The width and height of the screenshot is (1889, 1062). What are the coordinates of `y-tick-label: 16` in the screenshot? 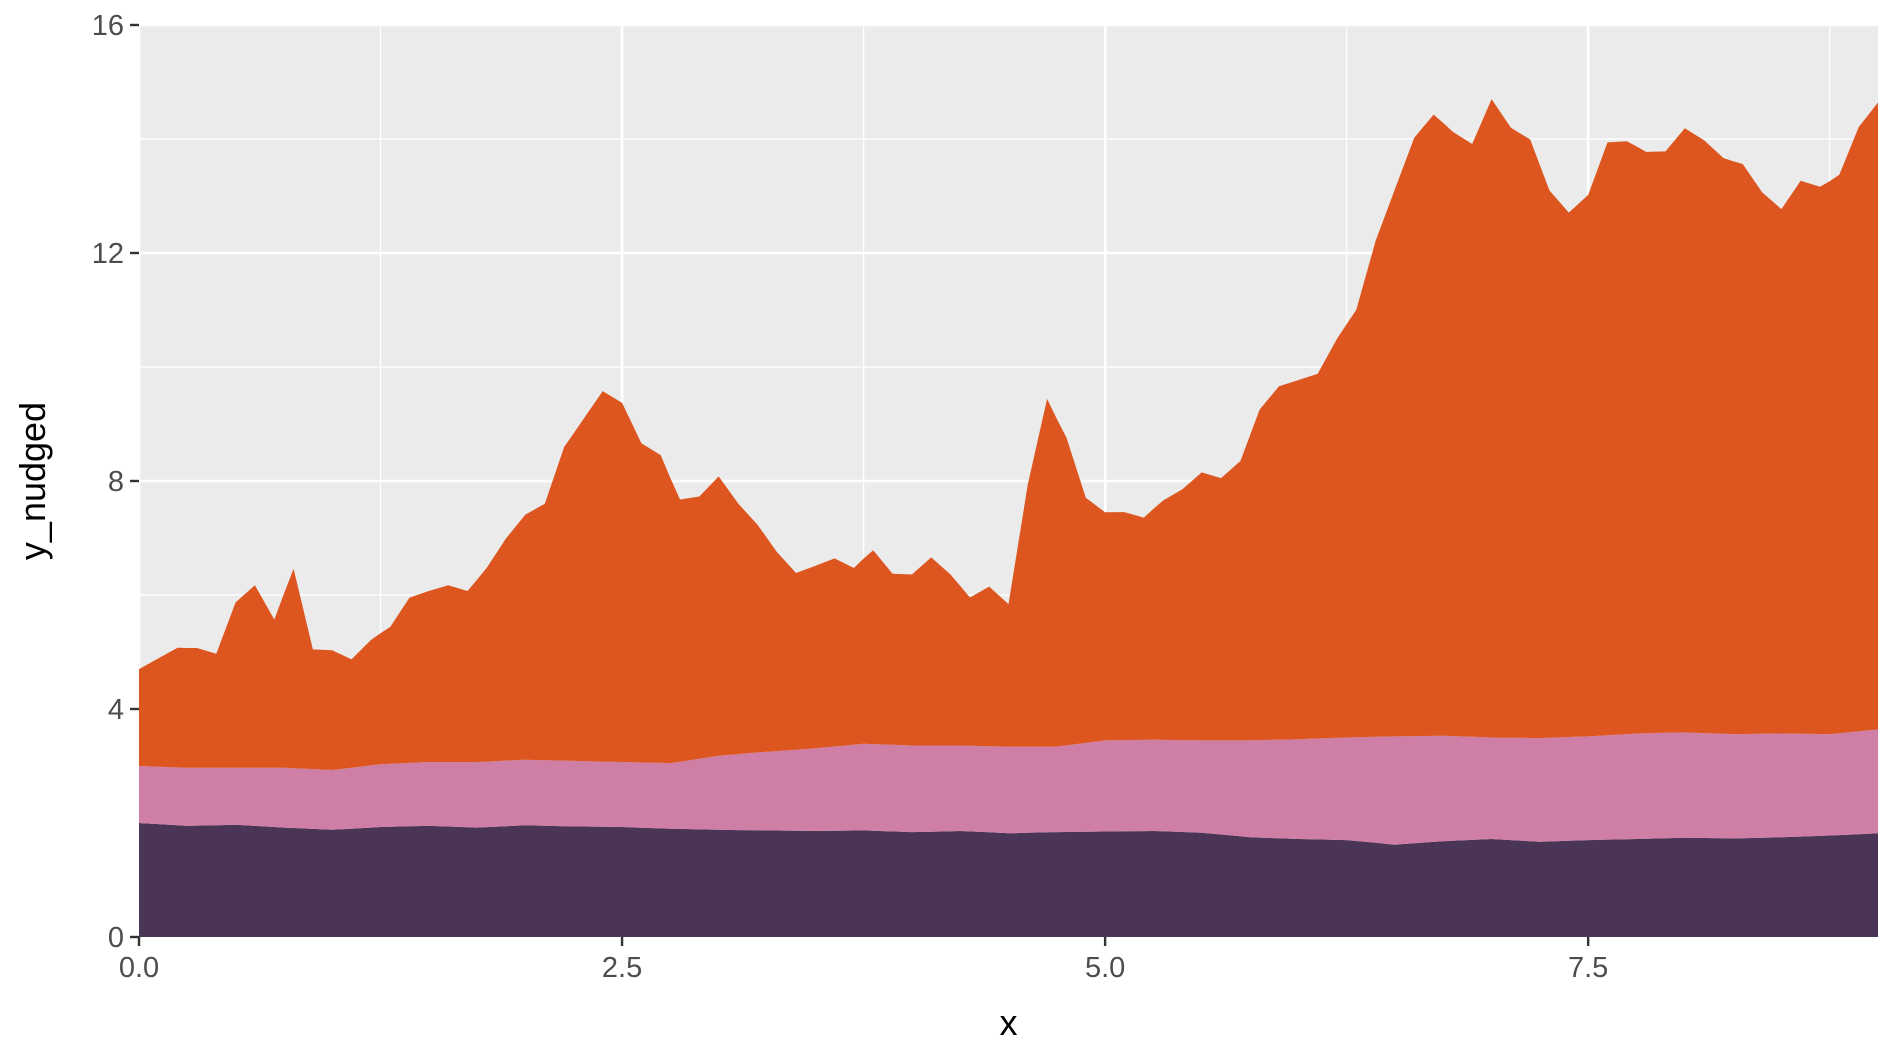 It's located at (108, 26).